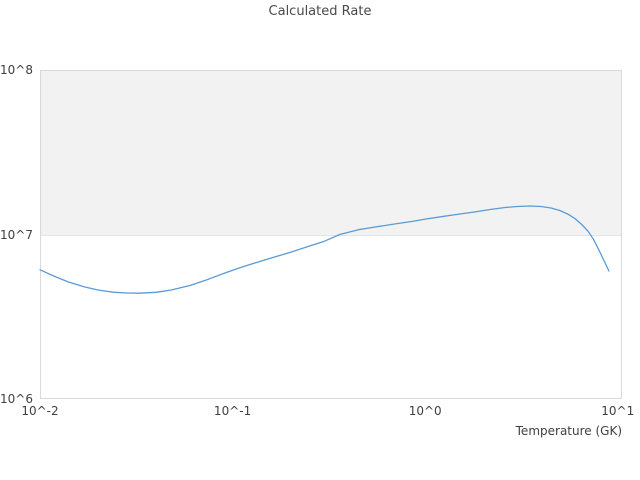 This screenshot has height=480, width=640. What do you see at coordinates (16, 70) in the screenshot?
I see `y-tick-label: 10^8` at bounding box center [16, 70].